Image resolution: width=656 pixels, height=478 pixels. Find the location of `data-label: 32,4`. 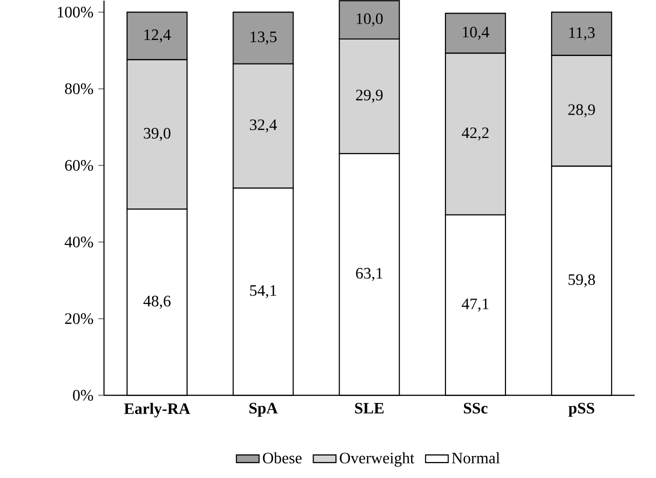

data-label: 32,4 is located at coordinates (263, 125).